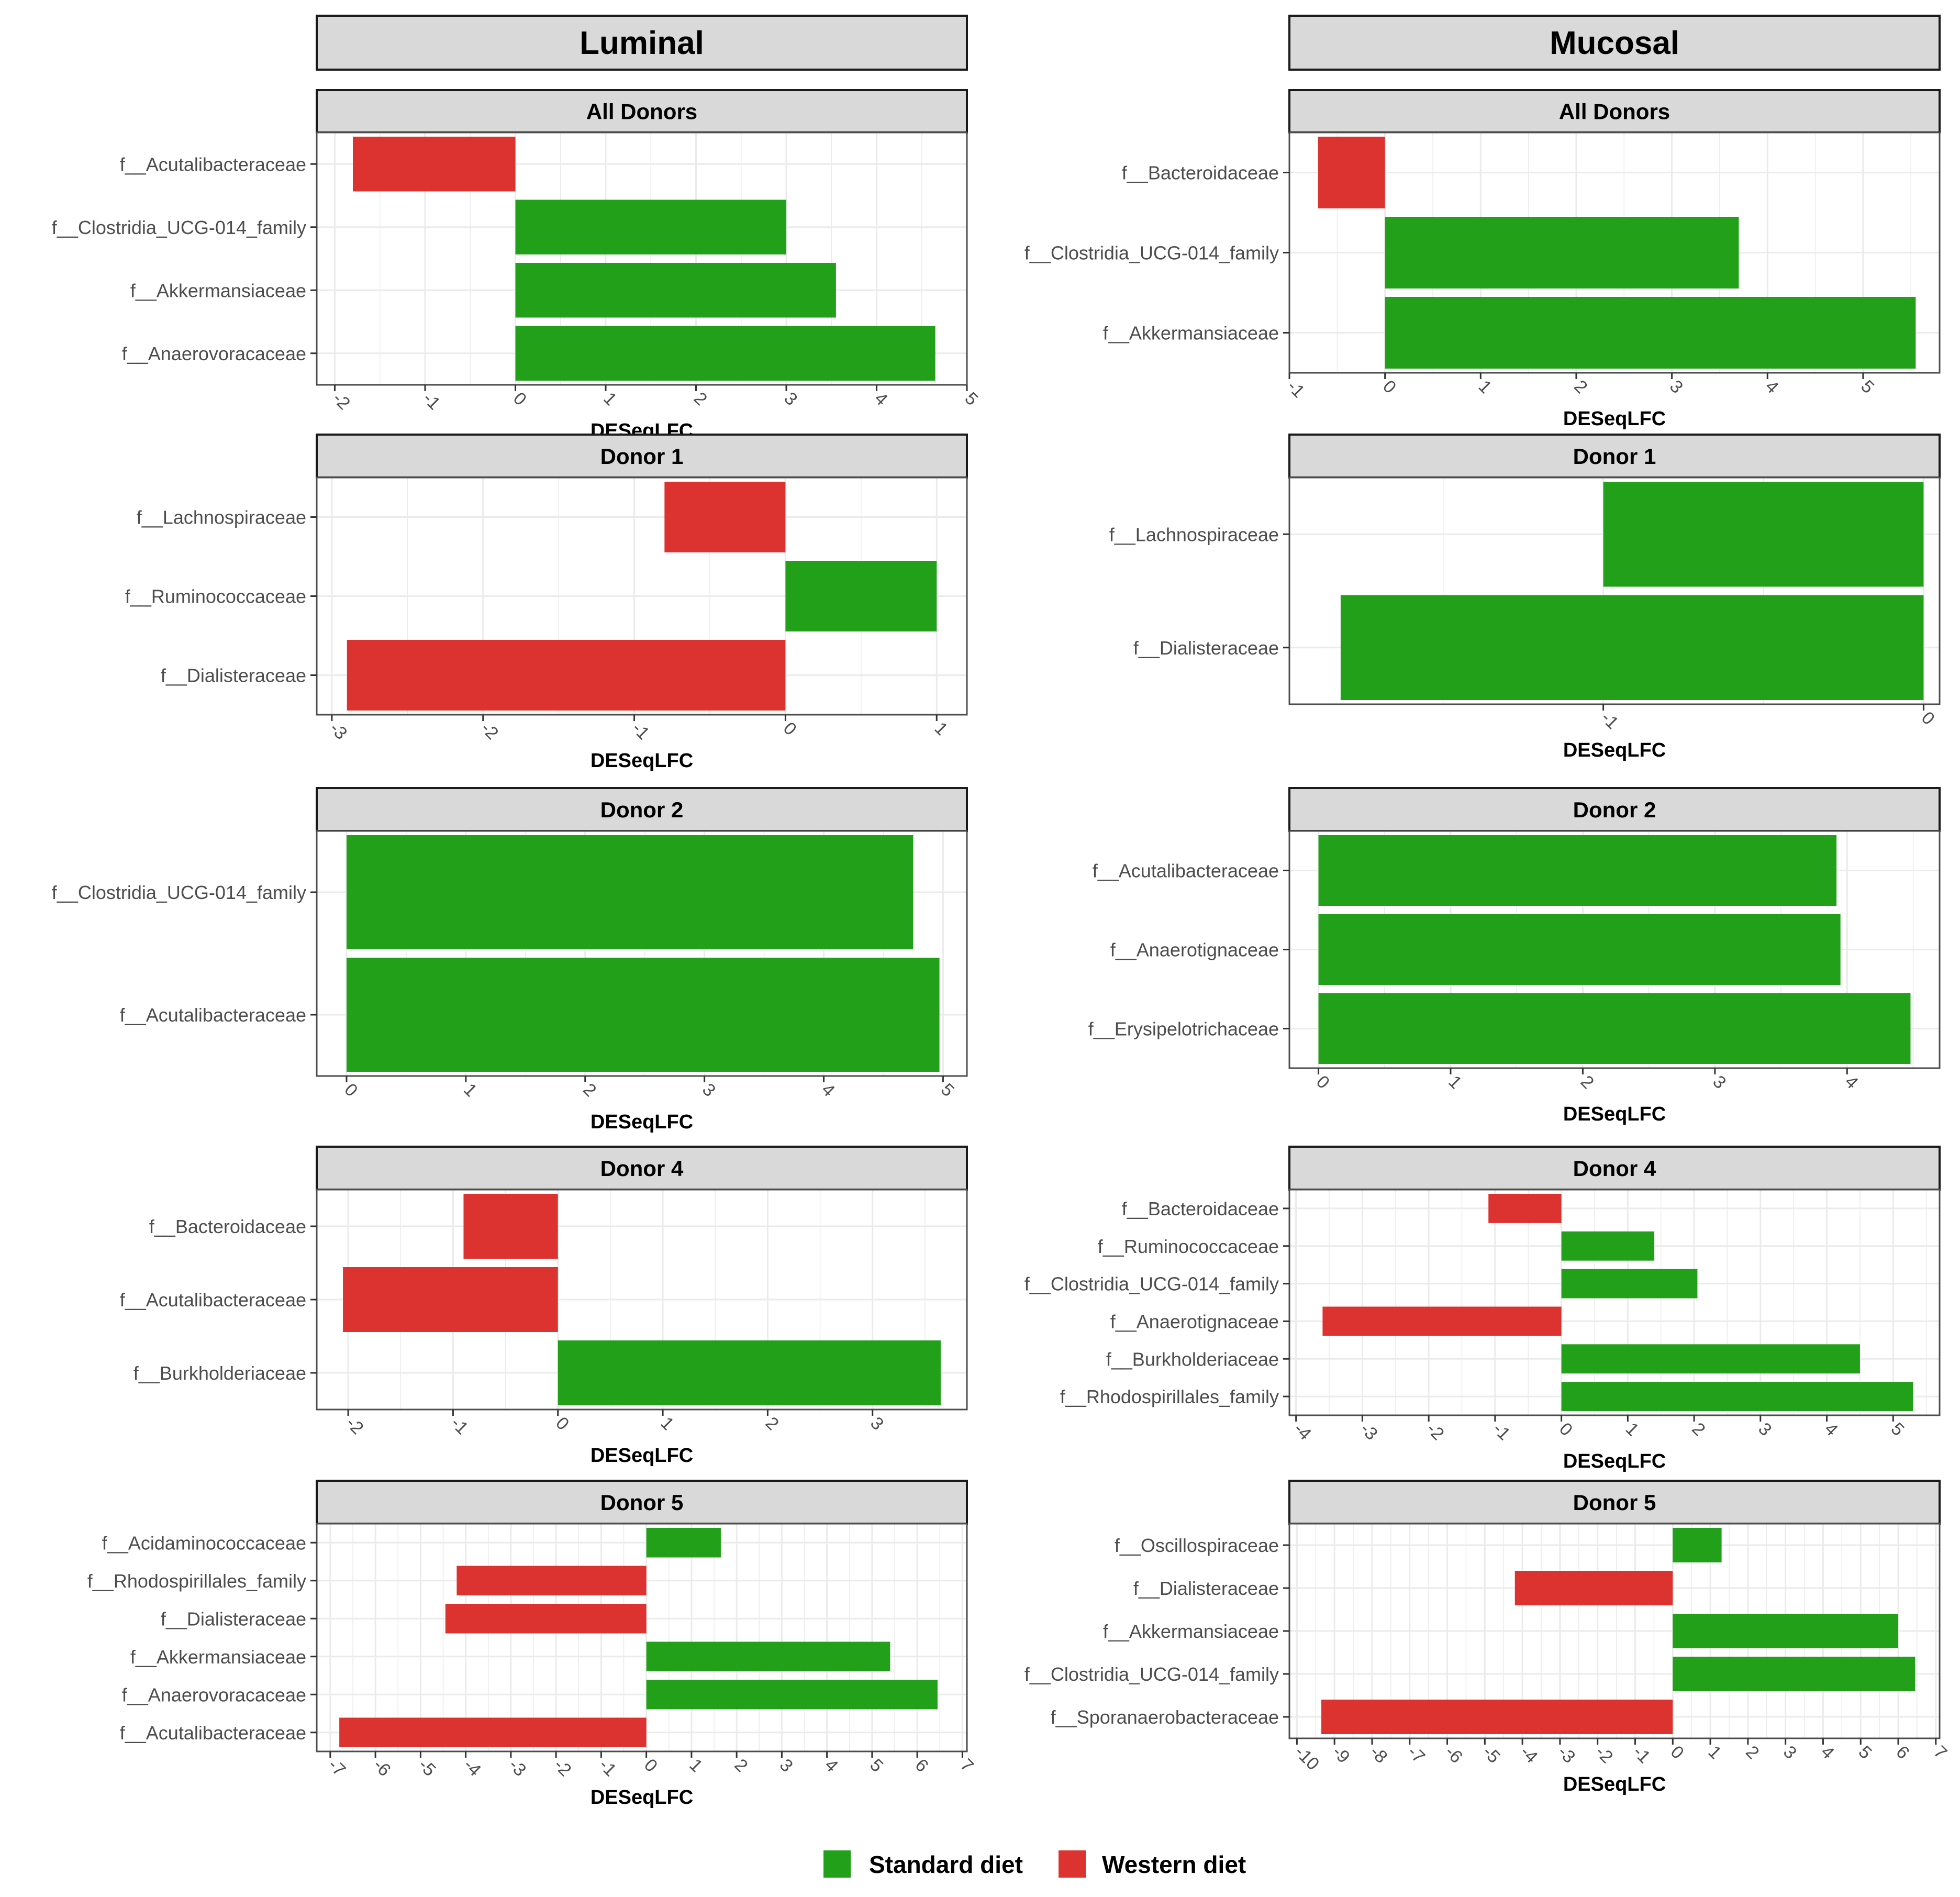 This screenshot has height=1897, width=1960. I want to click on column-title-mucosal: Mucosal, so click(1614, 43).